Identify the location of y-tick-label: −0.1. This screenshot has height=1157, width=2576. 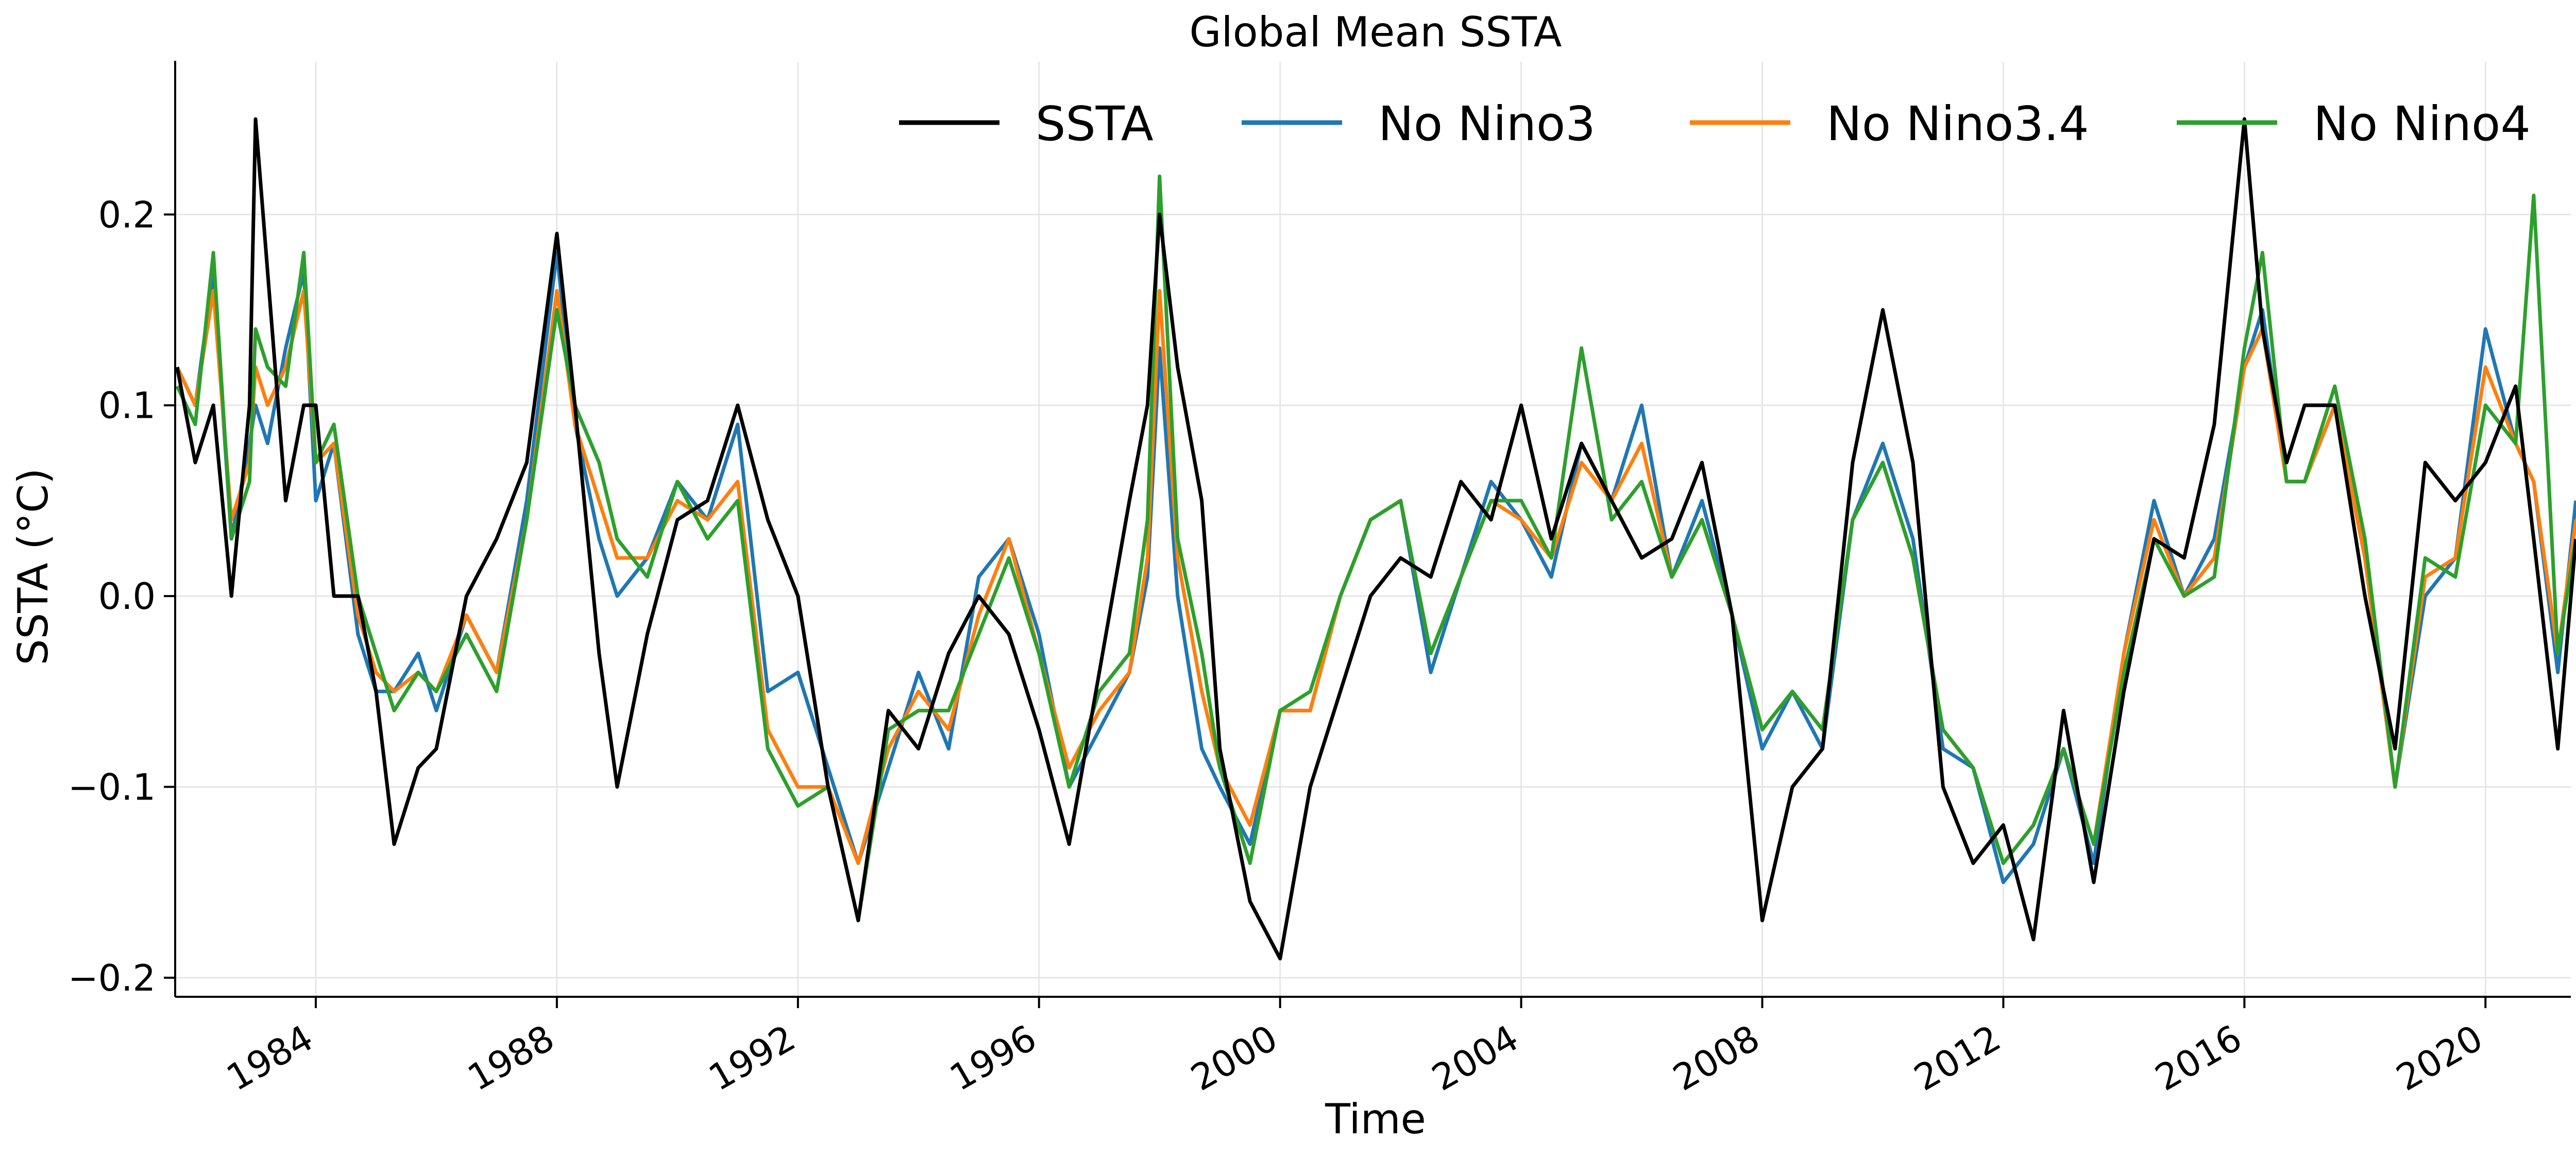
(112, 788).